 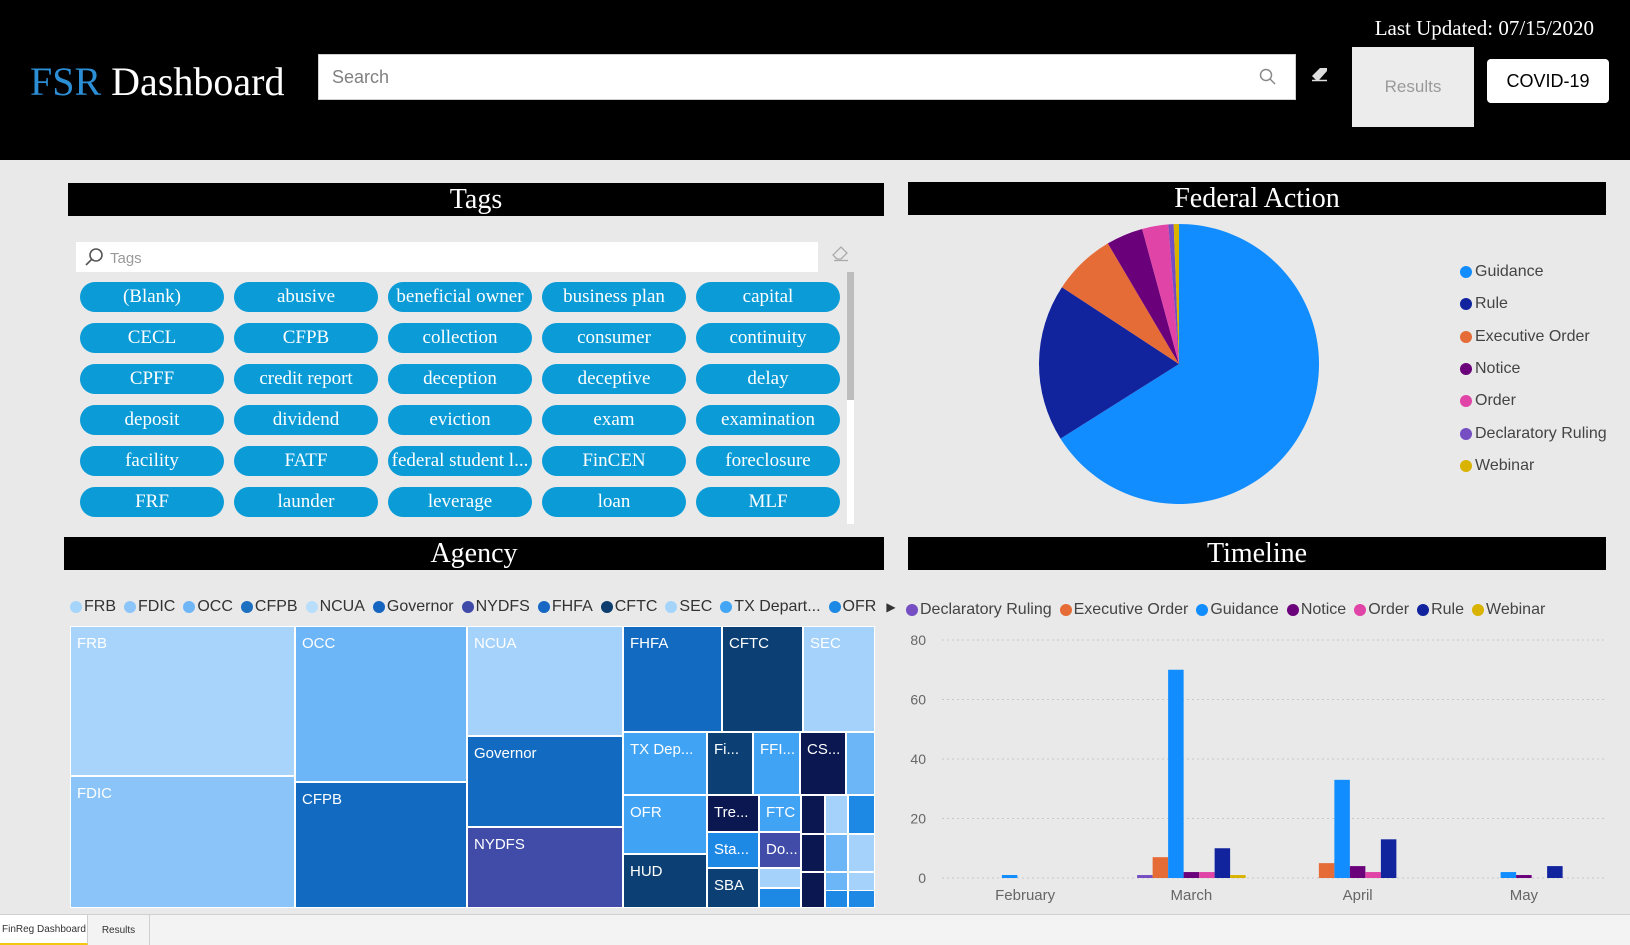 What do you see at coordinates (665, 881) in the screenshot?
I see `treemap-tile-hud: HUD` at bounding box center [665, 881].